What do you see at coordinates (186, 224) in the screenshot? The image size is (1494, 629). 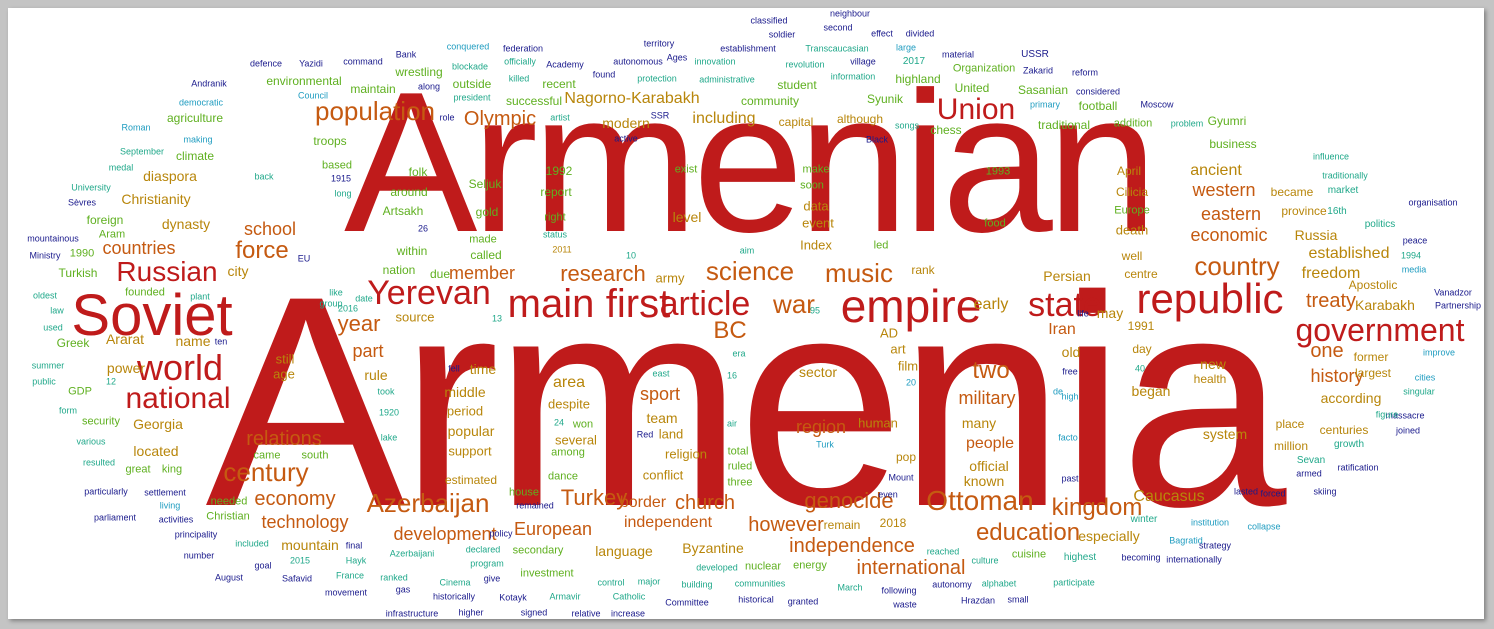 I see `word-dynasty: dynasty` at bounding box center [186, 224].